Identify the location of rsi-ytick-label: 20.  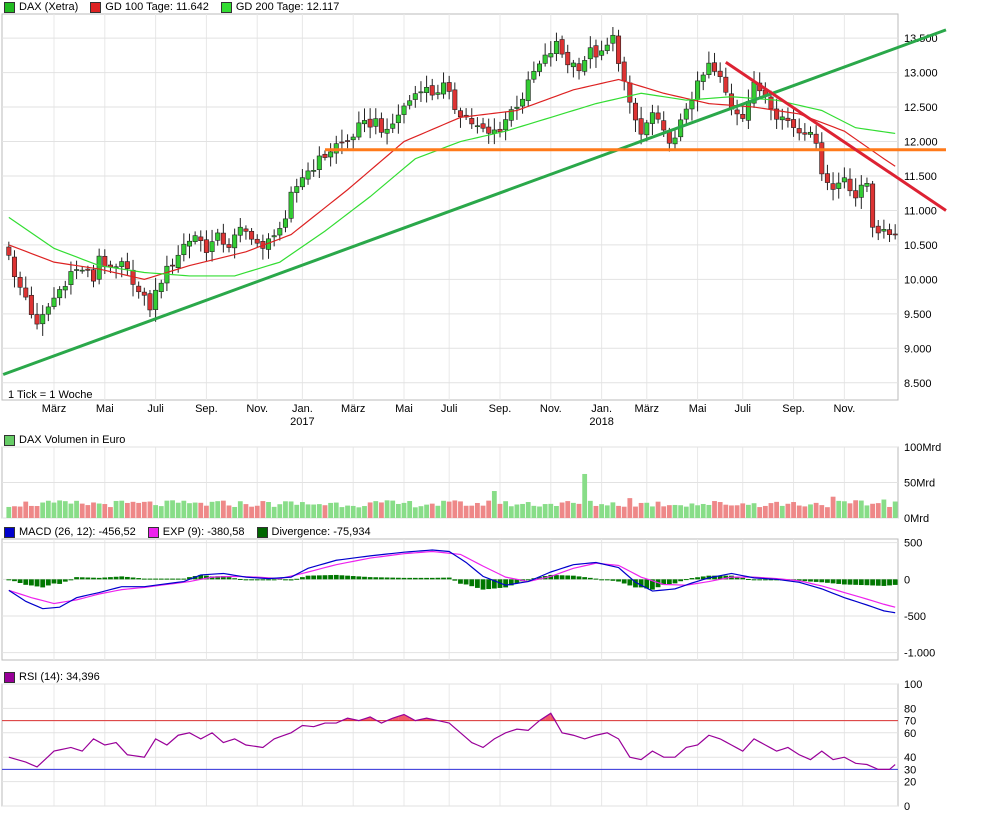
(910, 783).